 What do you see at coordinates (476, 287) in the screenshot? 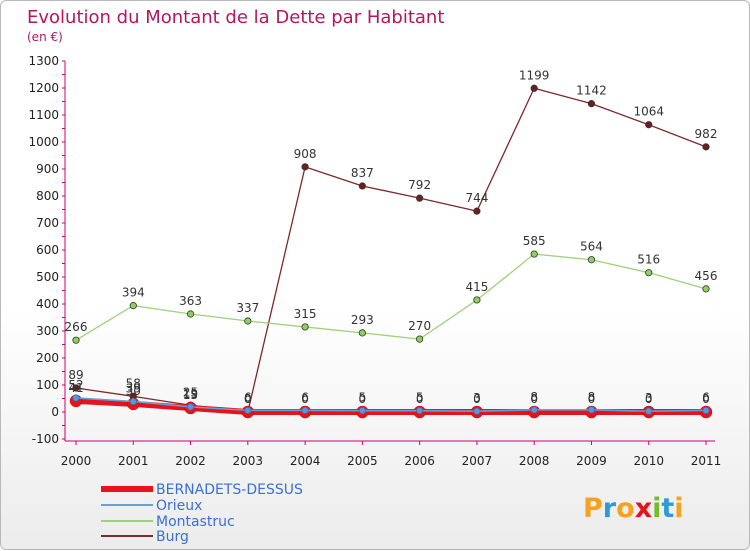
I see `data-label: 415` at bounding box center [476, 287].